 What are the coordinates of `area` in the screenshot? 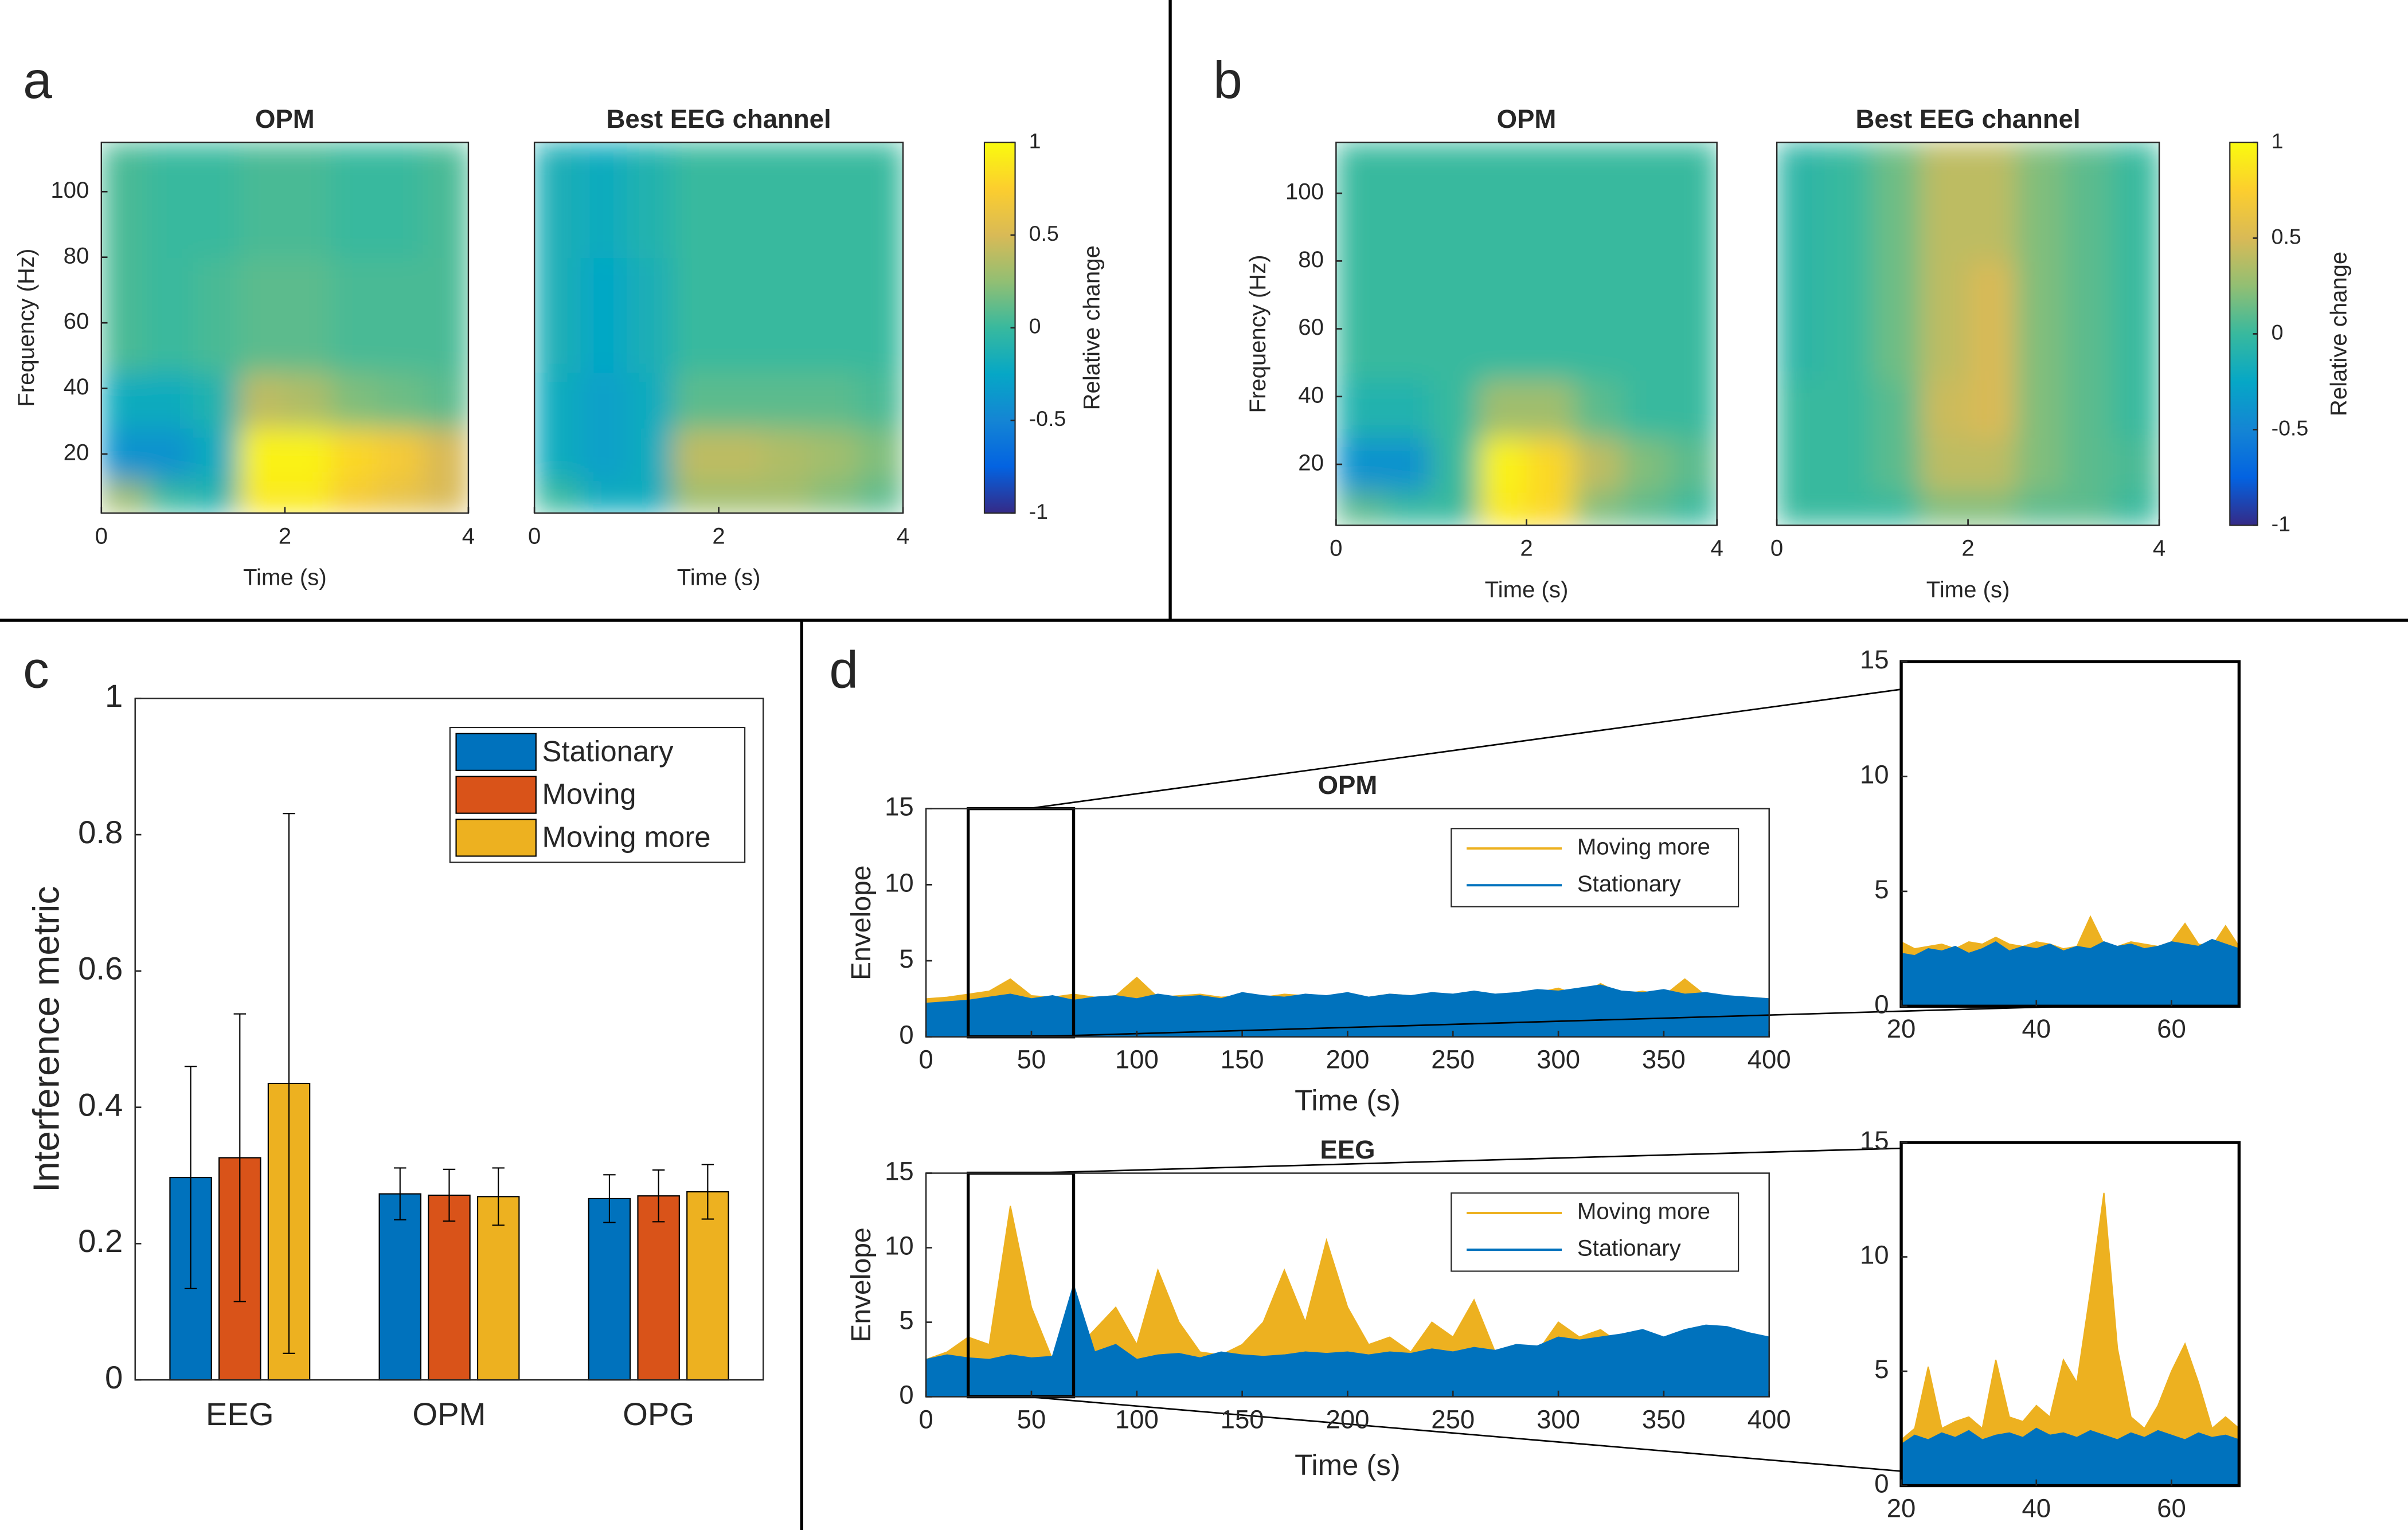 It's located at (1347, 1339).